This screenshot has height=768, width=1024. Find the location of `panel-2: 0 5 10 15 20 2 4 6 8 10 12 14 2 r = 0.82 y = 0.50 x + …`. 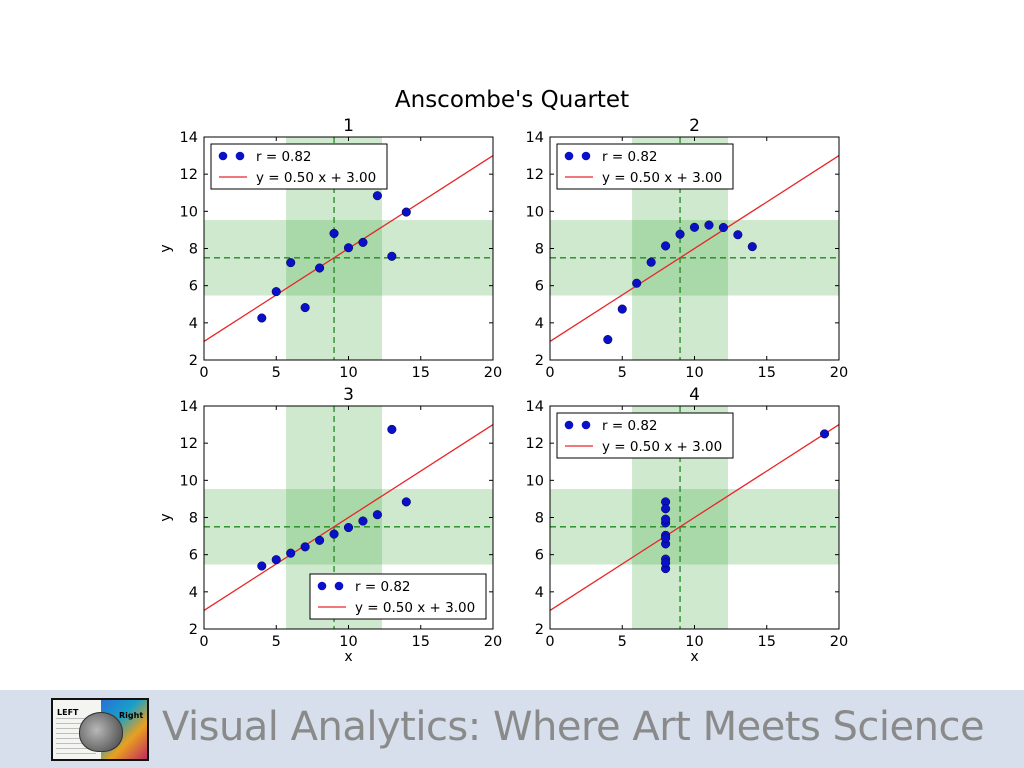

panel-2: 0 5 10 15 20 2 4 6 8 10 12 14 2 r = 0.82 y = 0.50 x + … is located at coordinates (687, 248).